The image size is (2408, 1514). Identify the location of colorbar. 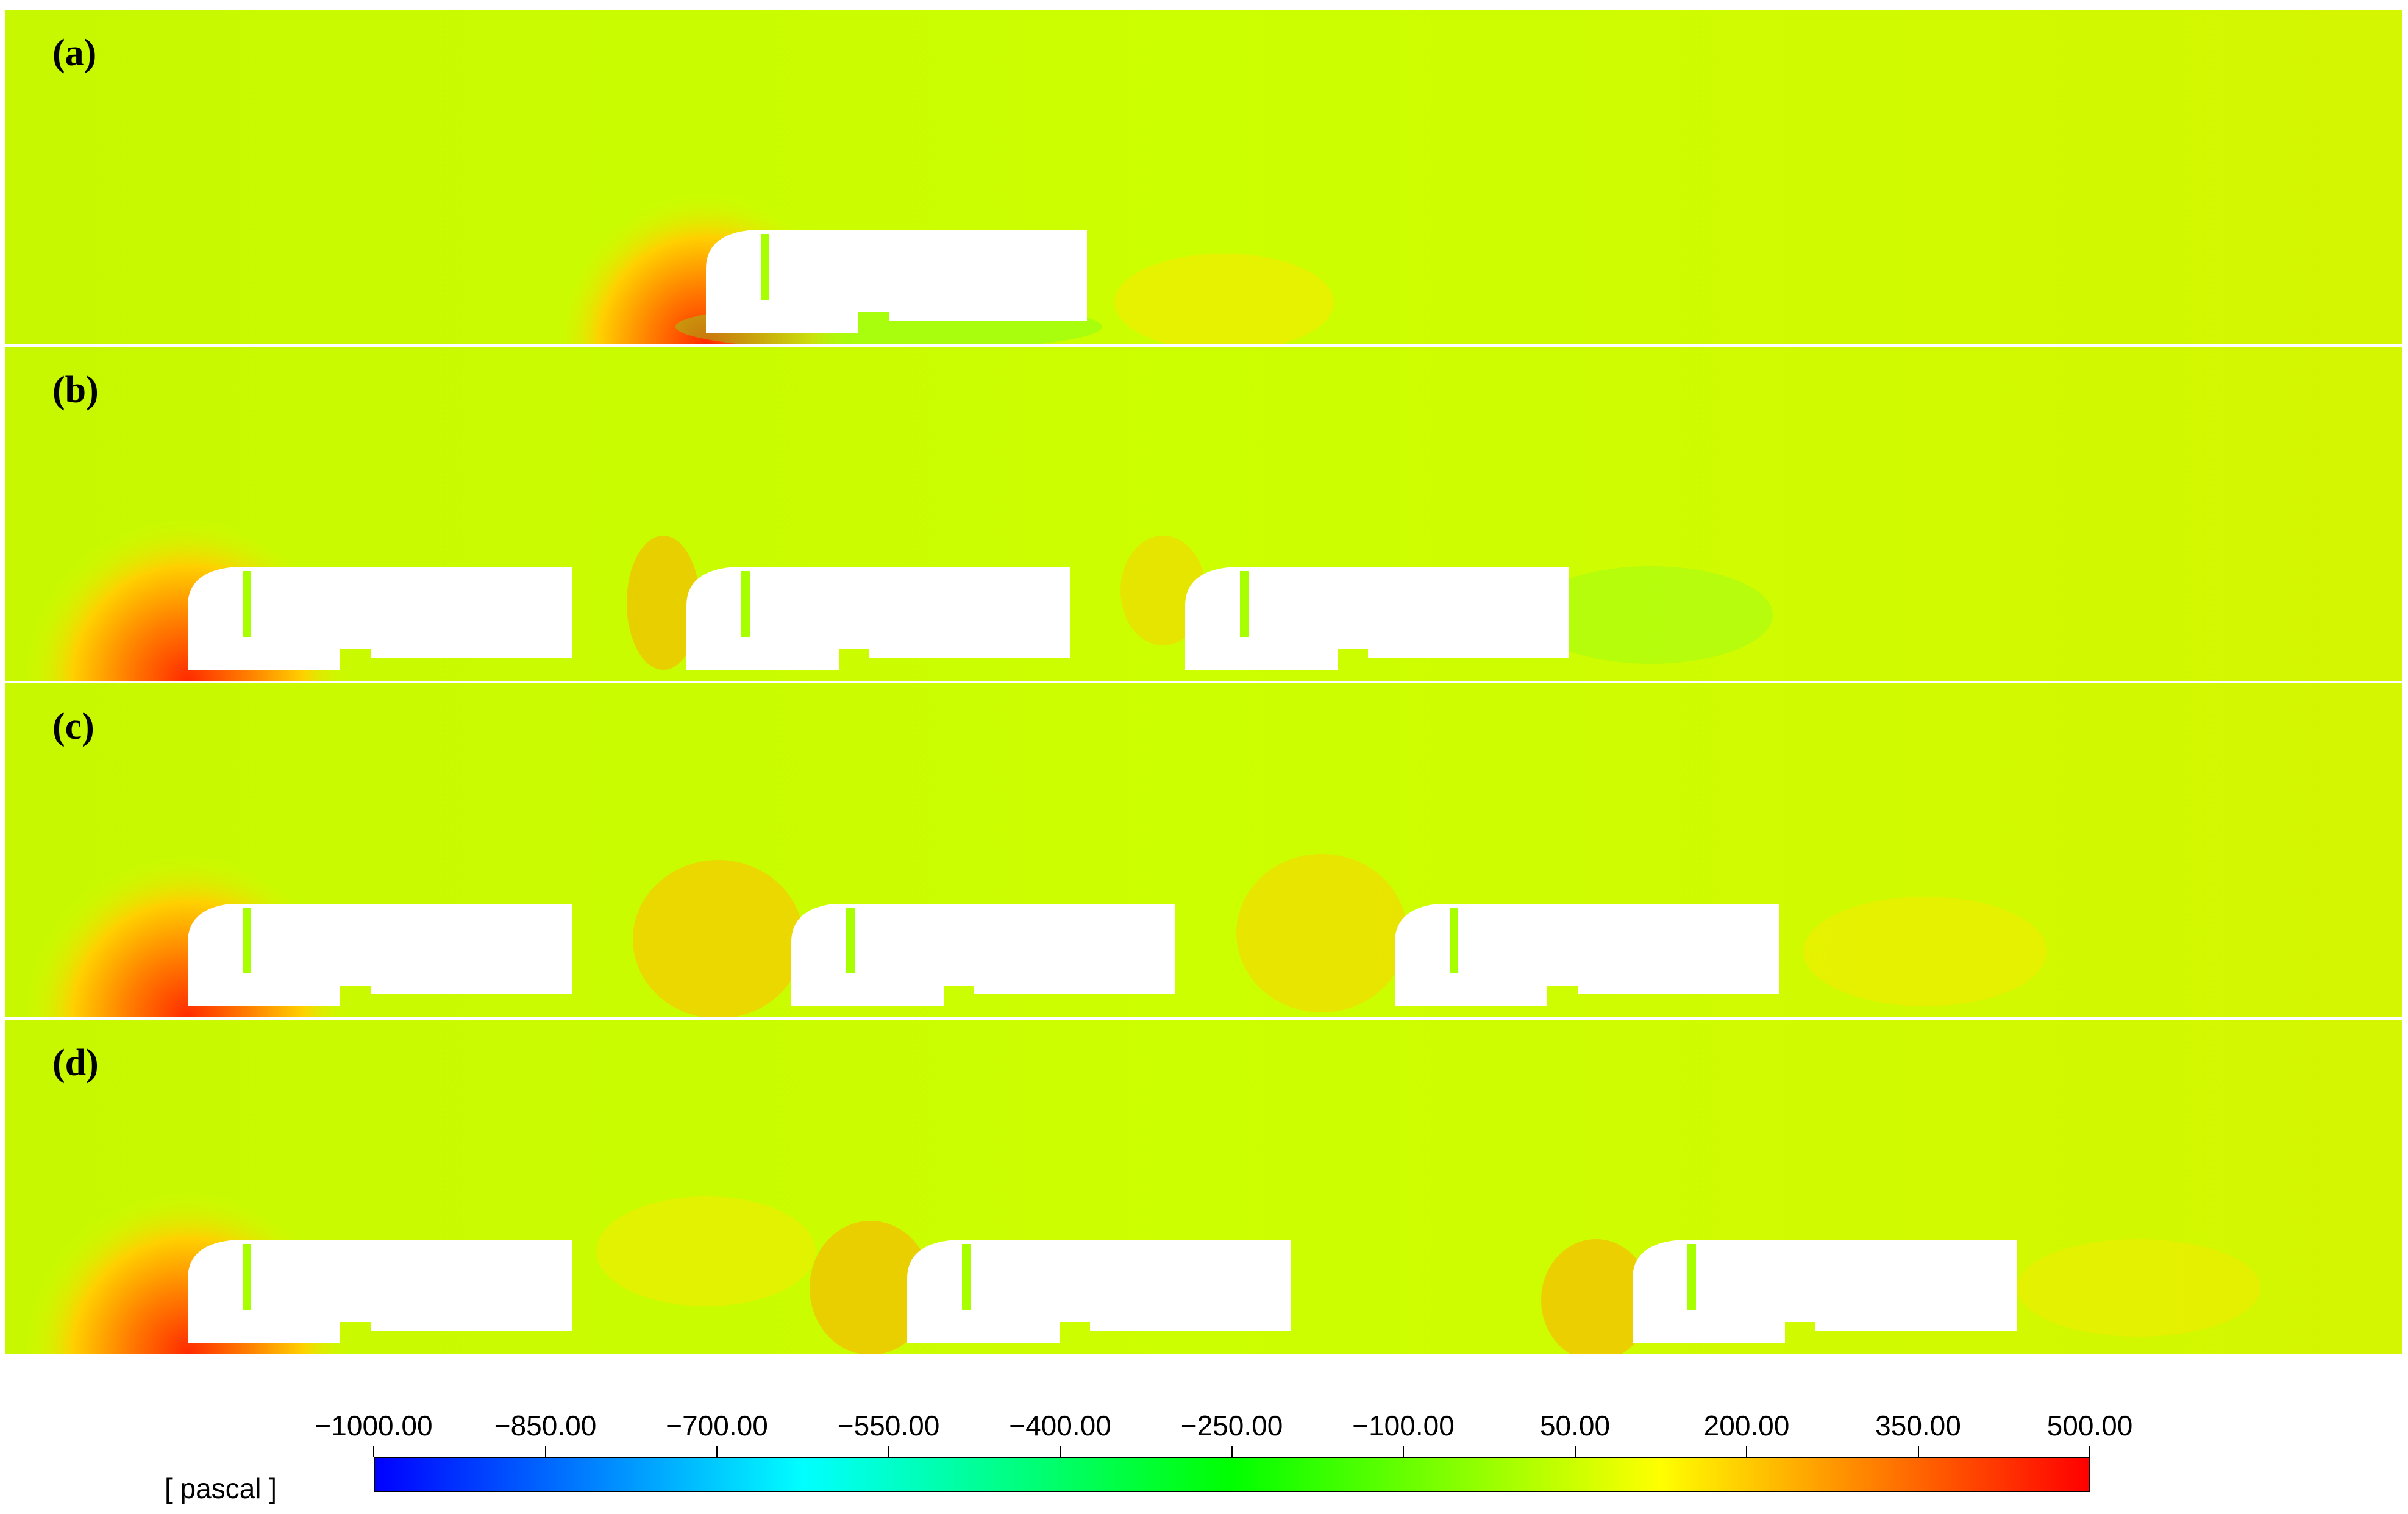
(1232, 1475).